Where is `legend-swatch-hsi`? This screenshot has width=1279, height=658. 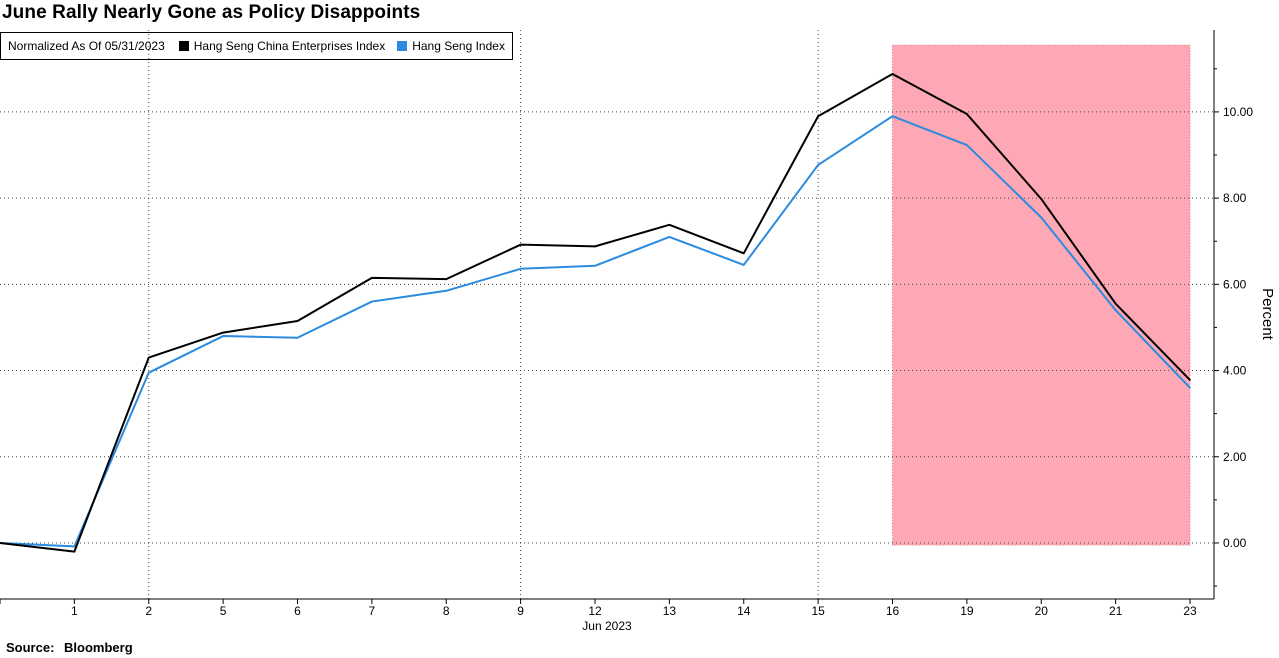
legend-swatch-hsi is located at coordinates (402, 46).